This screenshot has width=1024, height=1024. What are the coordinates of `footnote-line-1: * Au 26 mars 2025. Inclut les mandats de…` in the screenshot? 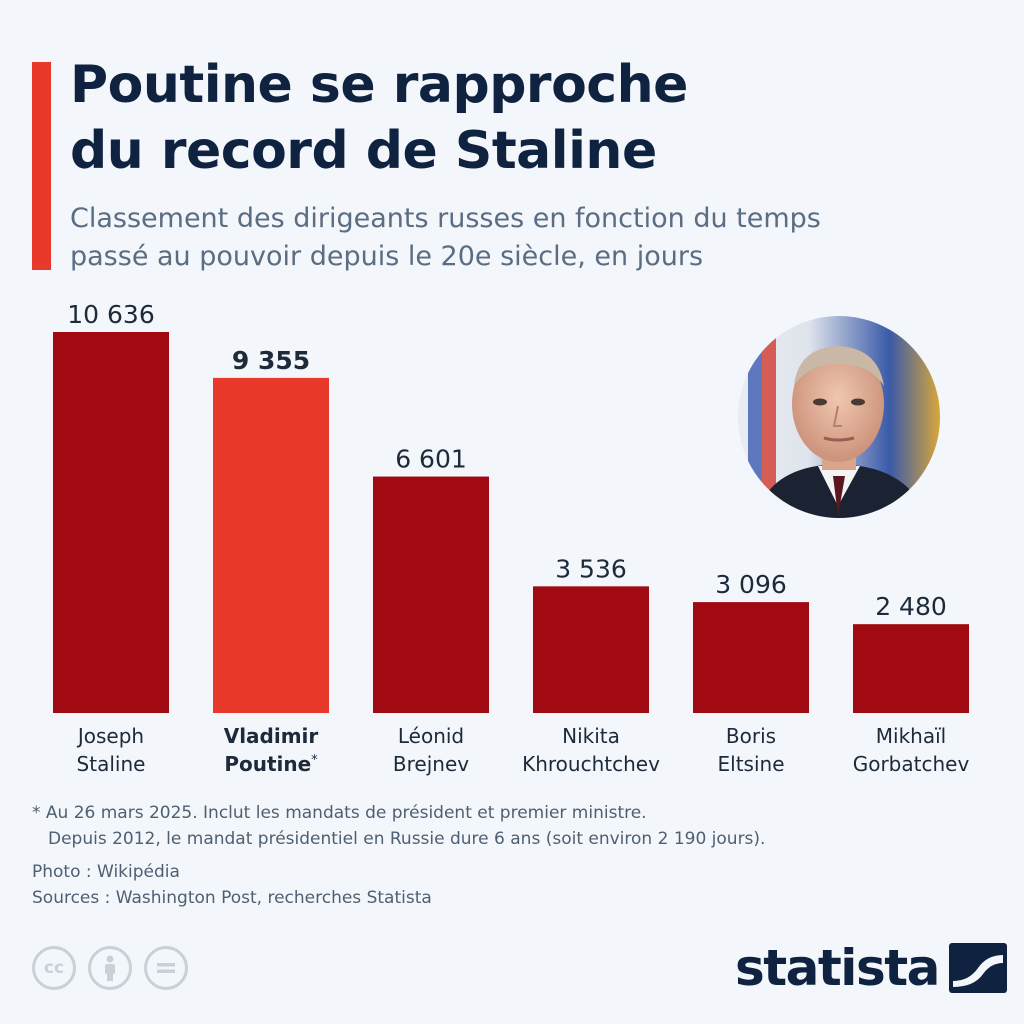 It's located at (339, 813).